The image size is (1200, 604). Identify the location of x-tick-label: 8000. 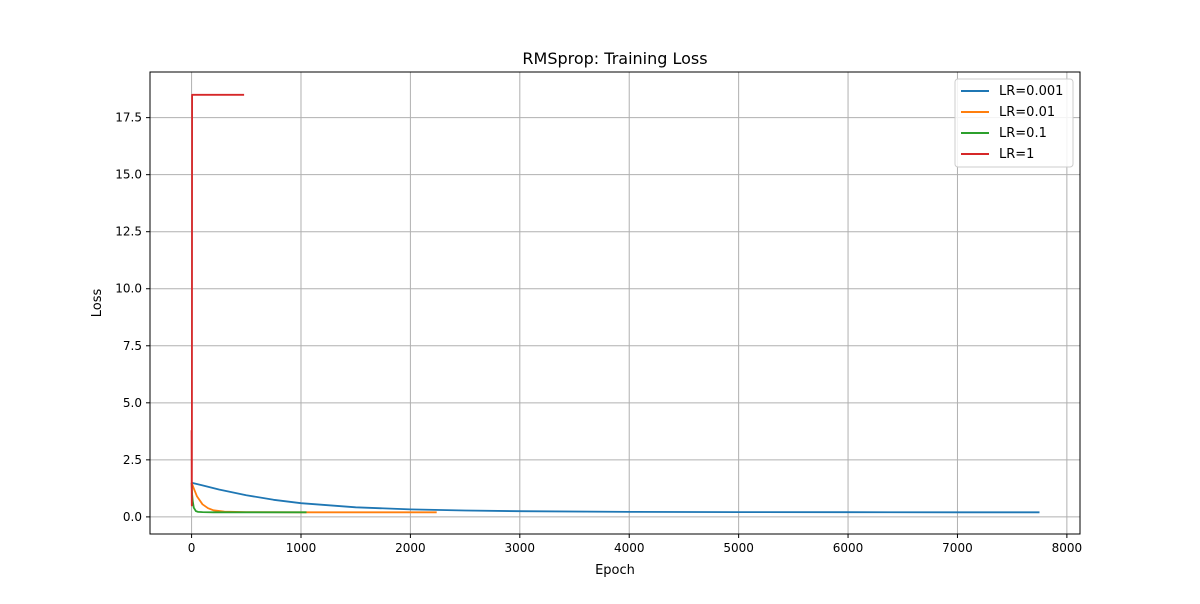
(1067, 548).